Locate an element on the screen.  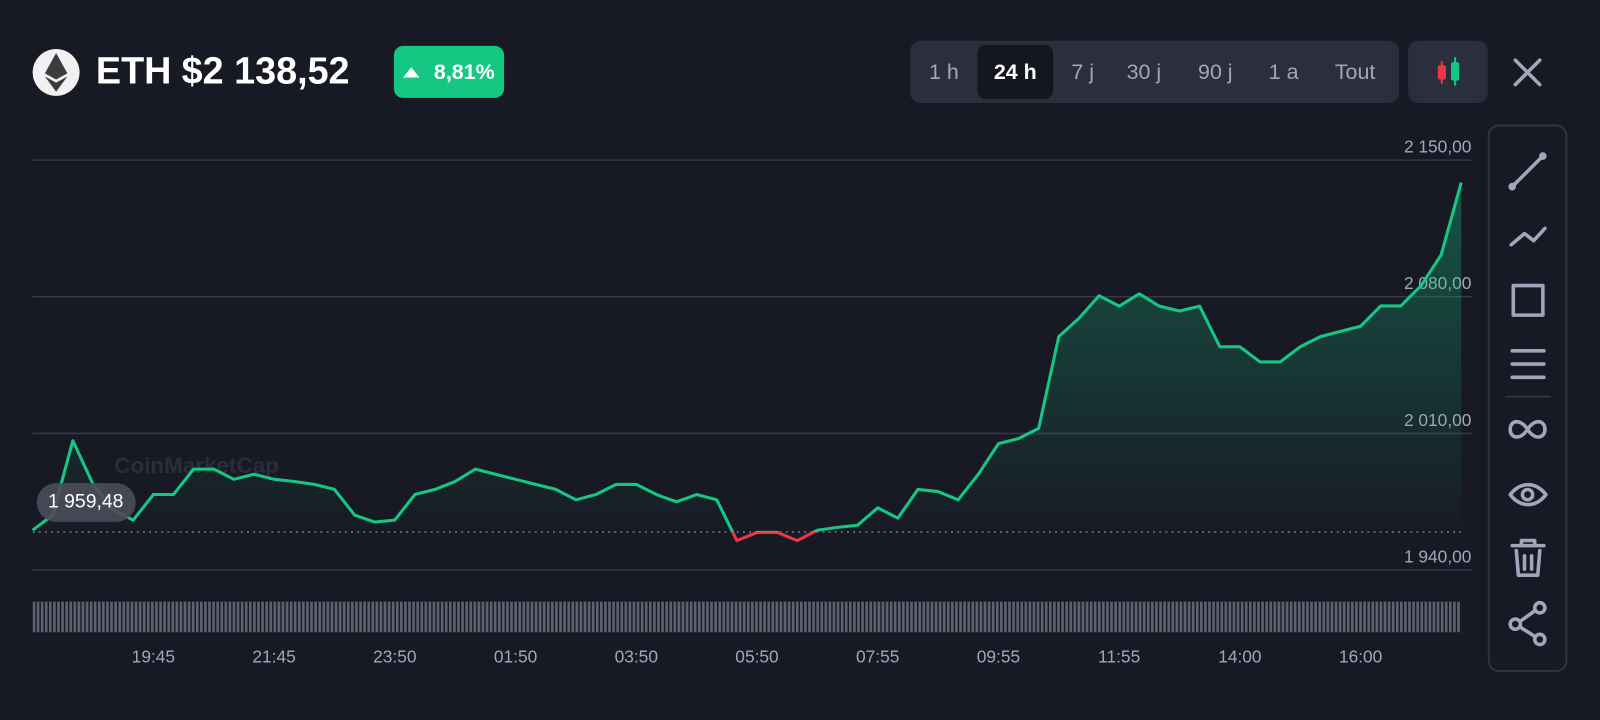
chart-type-button is located at coordinates (1448, 72).